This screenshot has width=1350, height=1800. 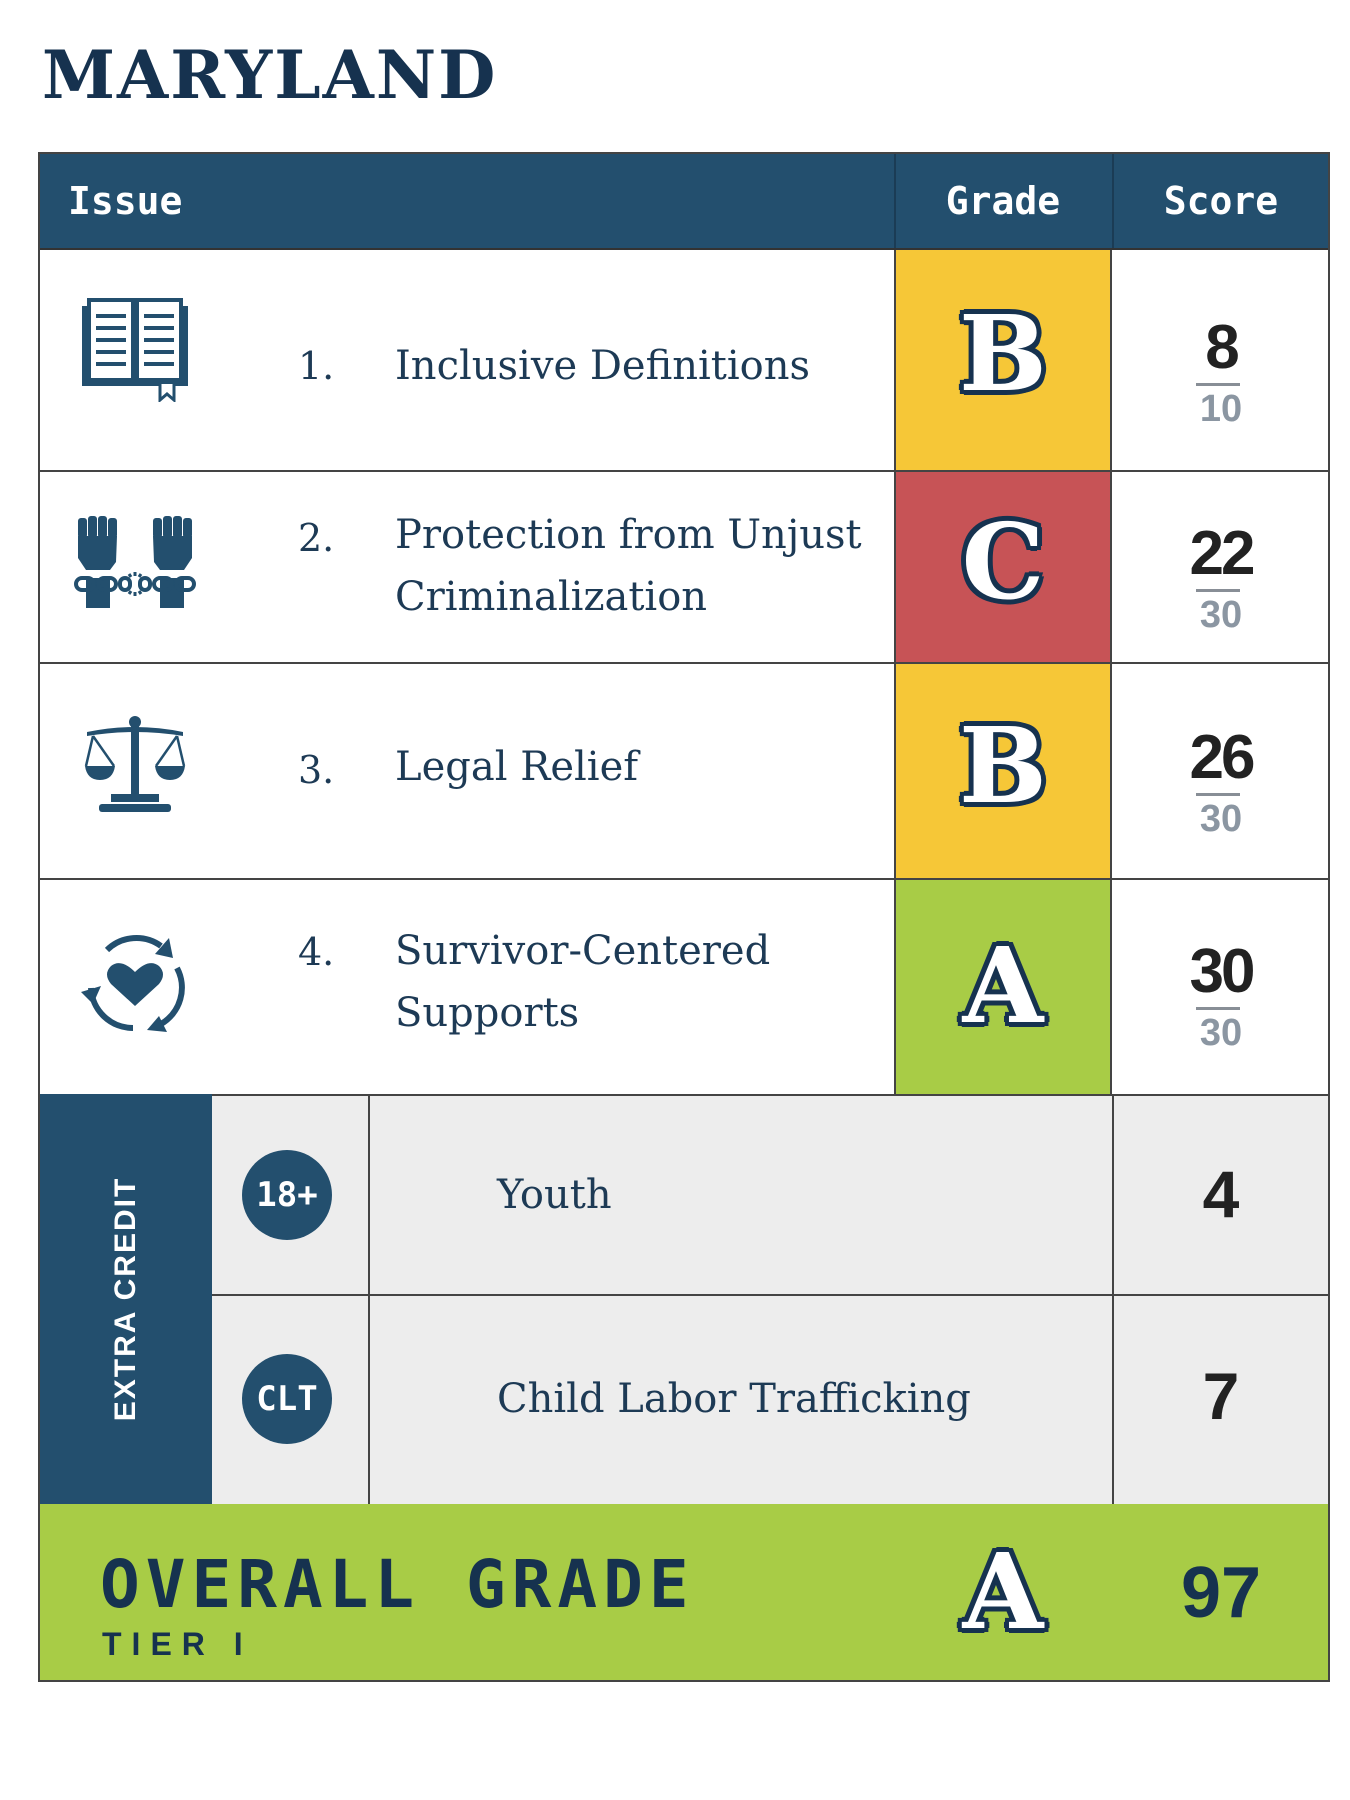 I want to click on clt-badge-icon: CLT, so click(x=287, y=1399).